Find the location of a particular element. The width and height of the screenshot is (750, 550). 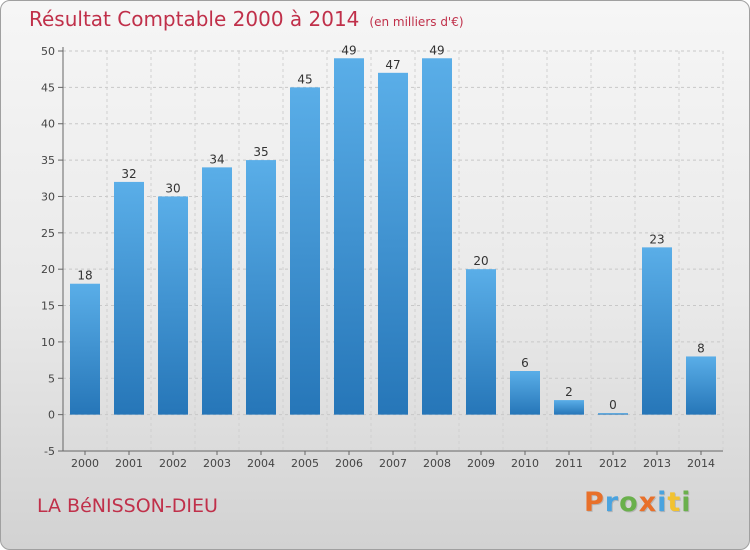

logo-letter: o is located at coordinates (629, 502).